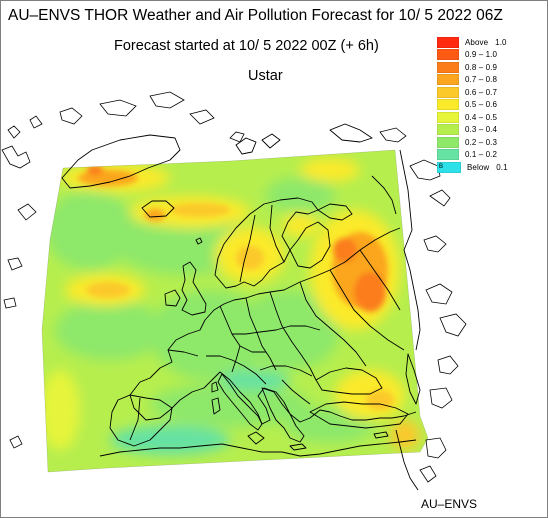 The height and width of the screenshot is (518, 548). Describe the element at coordinates (481, 105) in the screenshot. I see `legend-label: 0.5 – 0.6` at that location.